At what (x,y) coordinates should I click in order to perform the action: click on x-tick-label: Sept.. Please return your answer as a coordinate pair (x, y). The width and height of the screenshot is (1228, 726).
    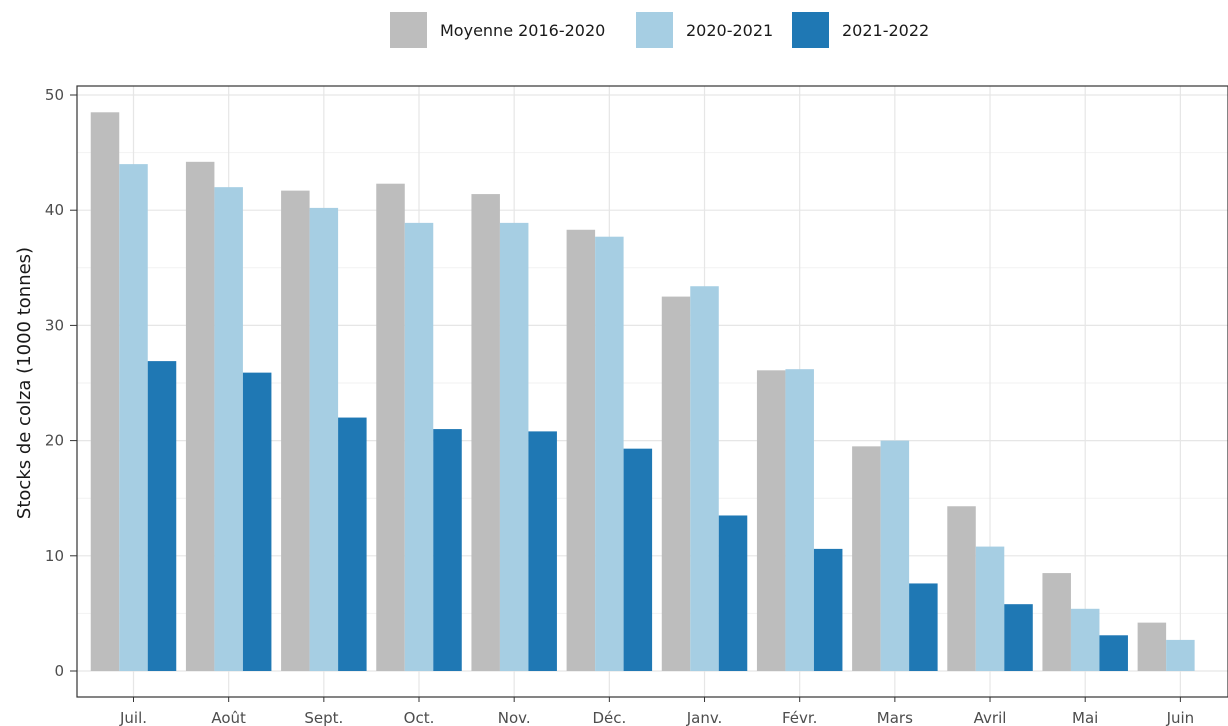
    Looking at the image, I should click on (323, 717).